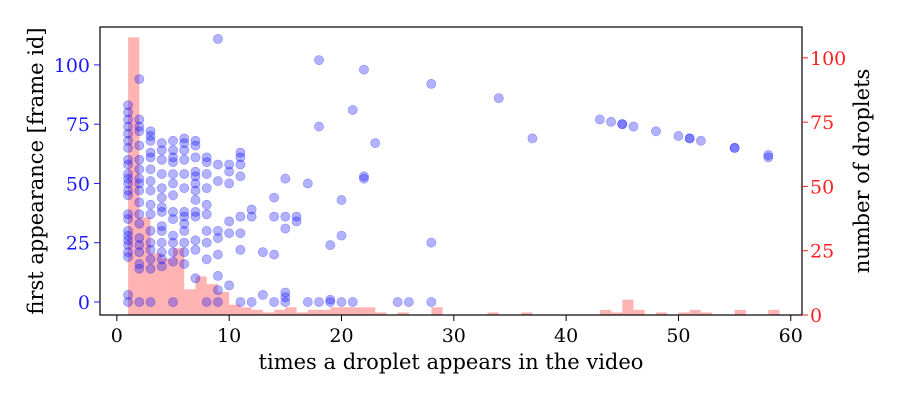 The image size is (900, 400). What do you see at coordinates (822, 252) in the screenshot?
I see `y2-tick-label: 25` at bounding box center [822, 252].